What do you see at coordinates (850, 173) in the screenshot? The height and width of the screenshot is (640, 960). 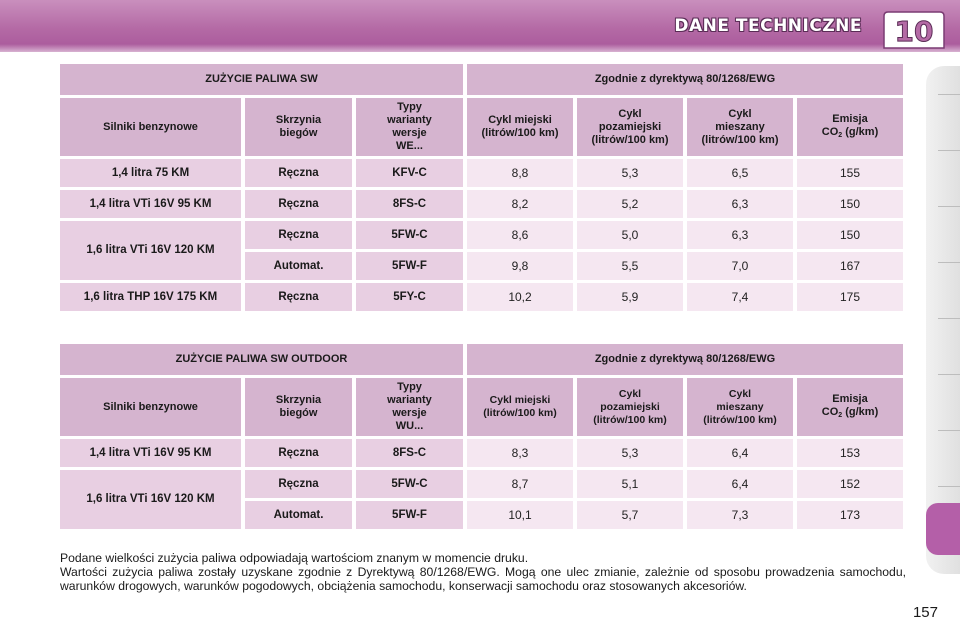 I see `co2-cell: 155` at bounding box center [850, 173].